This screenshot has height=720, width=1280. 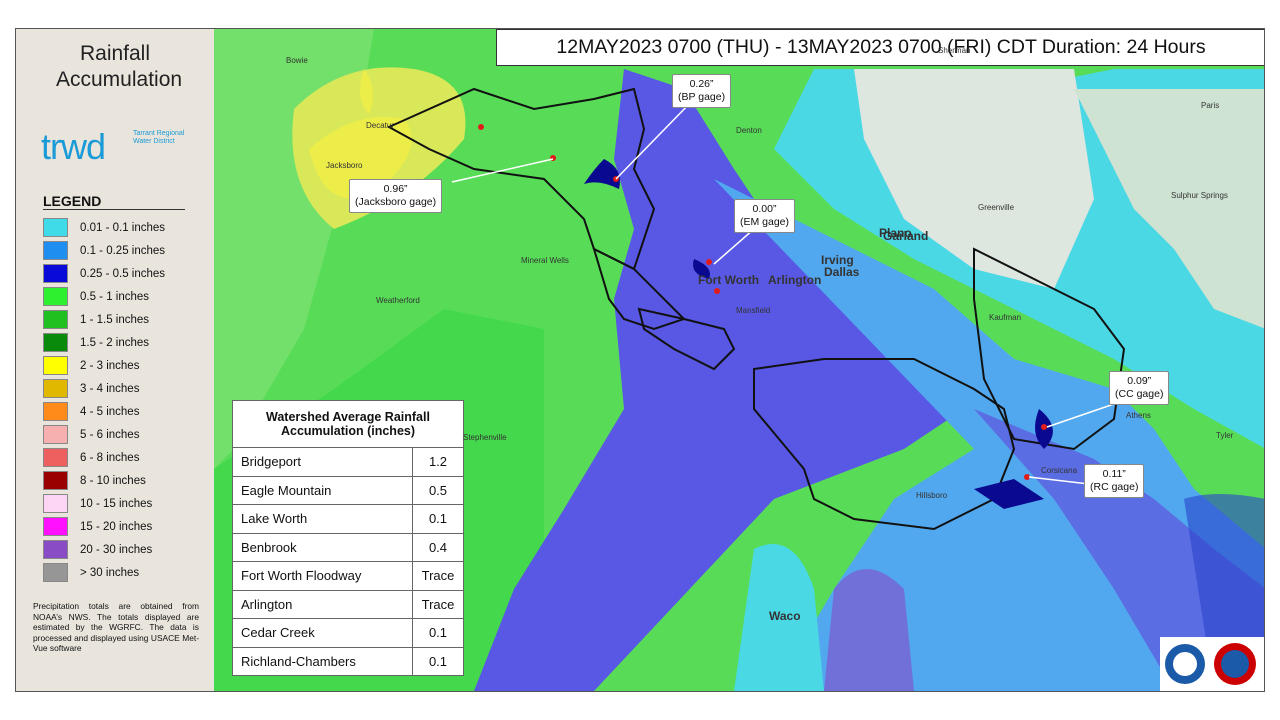 I want to click on legend-item: 0.01 - 0.1 inches, so click(x=104, y=227).